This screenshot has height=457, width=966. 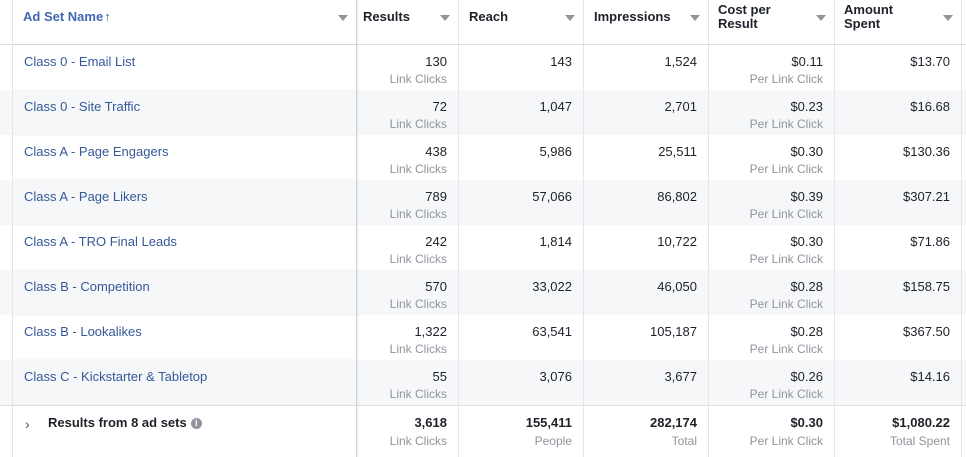 What do you see at coordinates (919, 441) in the screenshot?
I see `total-spent-unit: Total Spent` at bounding box center [919, 441].